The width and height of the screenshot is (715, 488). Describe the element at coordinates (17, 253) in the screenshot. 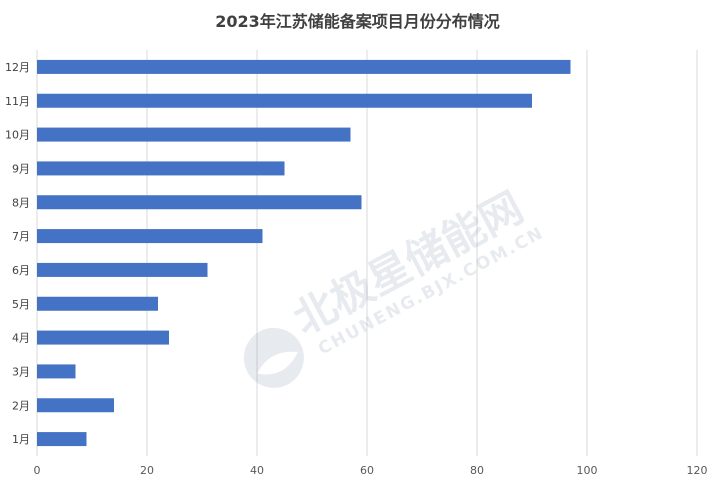

I see `category-labels: 12月 11月 10月 9月 8月 7月 6月 5月 4月 3月 2月 1月` at that location.